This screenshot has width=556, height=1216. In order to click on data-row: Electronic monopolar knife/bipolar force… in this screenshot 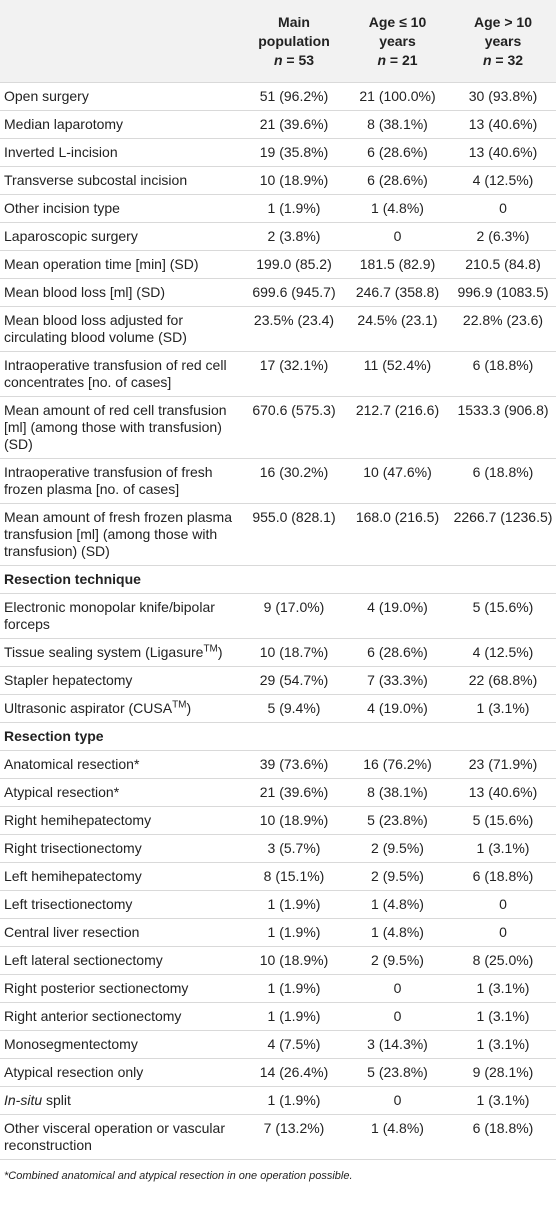, I will do `click(278, 616)`.